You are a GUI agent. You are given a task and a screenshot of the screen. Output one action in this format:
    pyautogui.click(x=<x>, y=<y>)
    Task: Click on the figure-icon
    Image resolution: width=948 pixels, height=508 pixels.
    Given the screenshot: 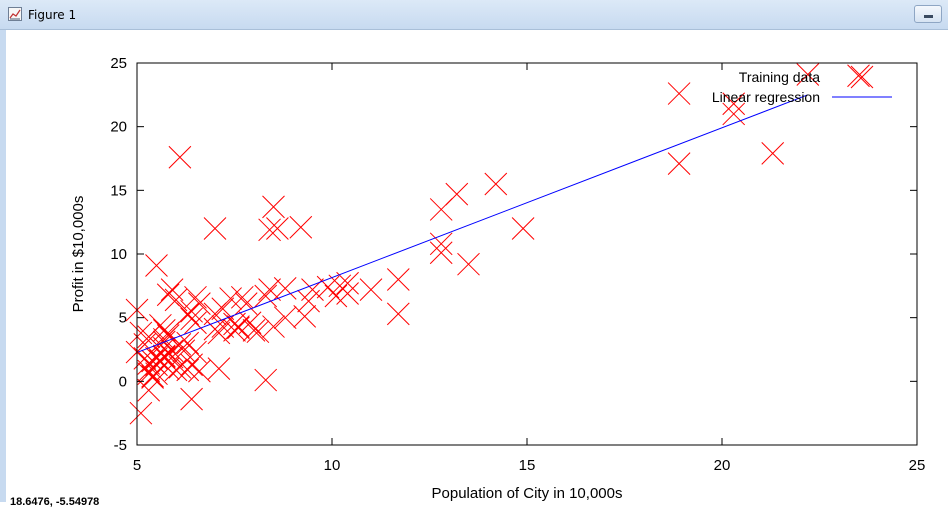 What is the action you would take?
    pyautogui.click(x=15, y=14)
    